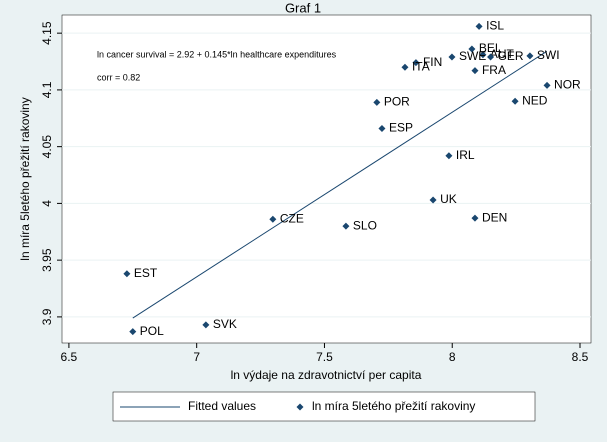 The width and height of the screenshot is (607, 442). Describe the element at coordinates (490, 48) in the screenshot. I see `point-label: BEL` at that location.